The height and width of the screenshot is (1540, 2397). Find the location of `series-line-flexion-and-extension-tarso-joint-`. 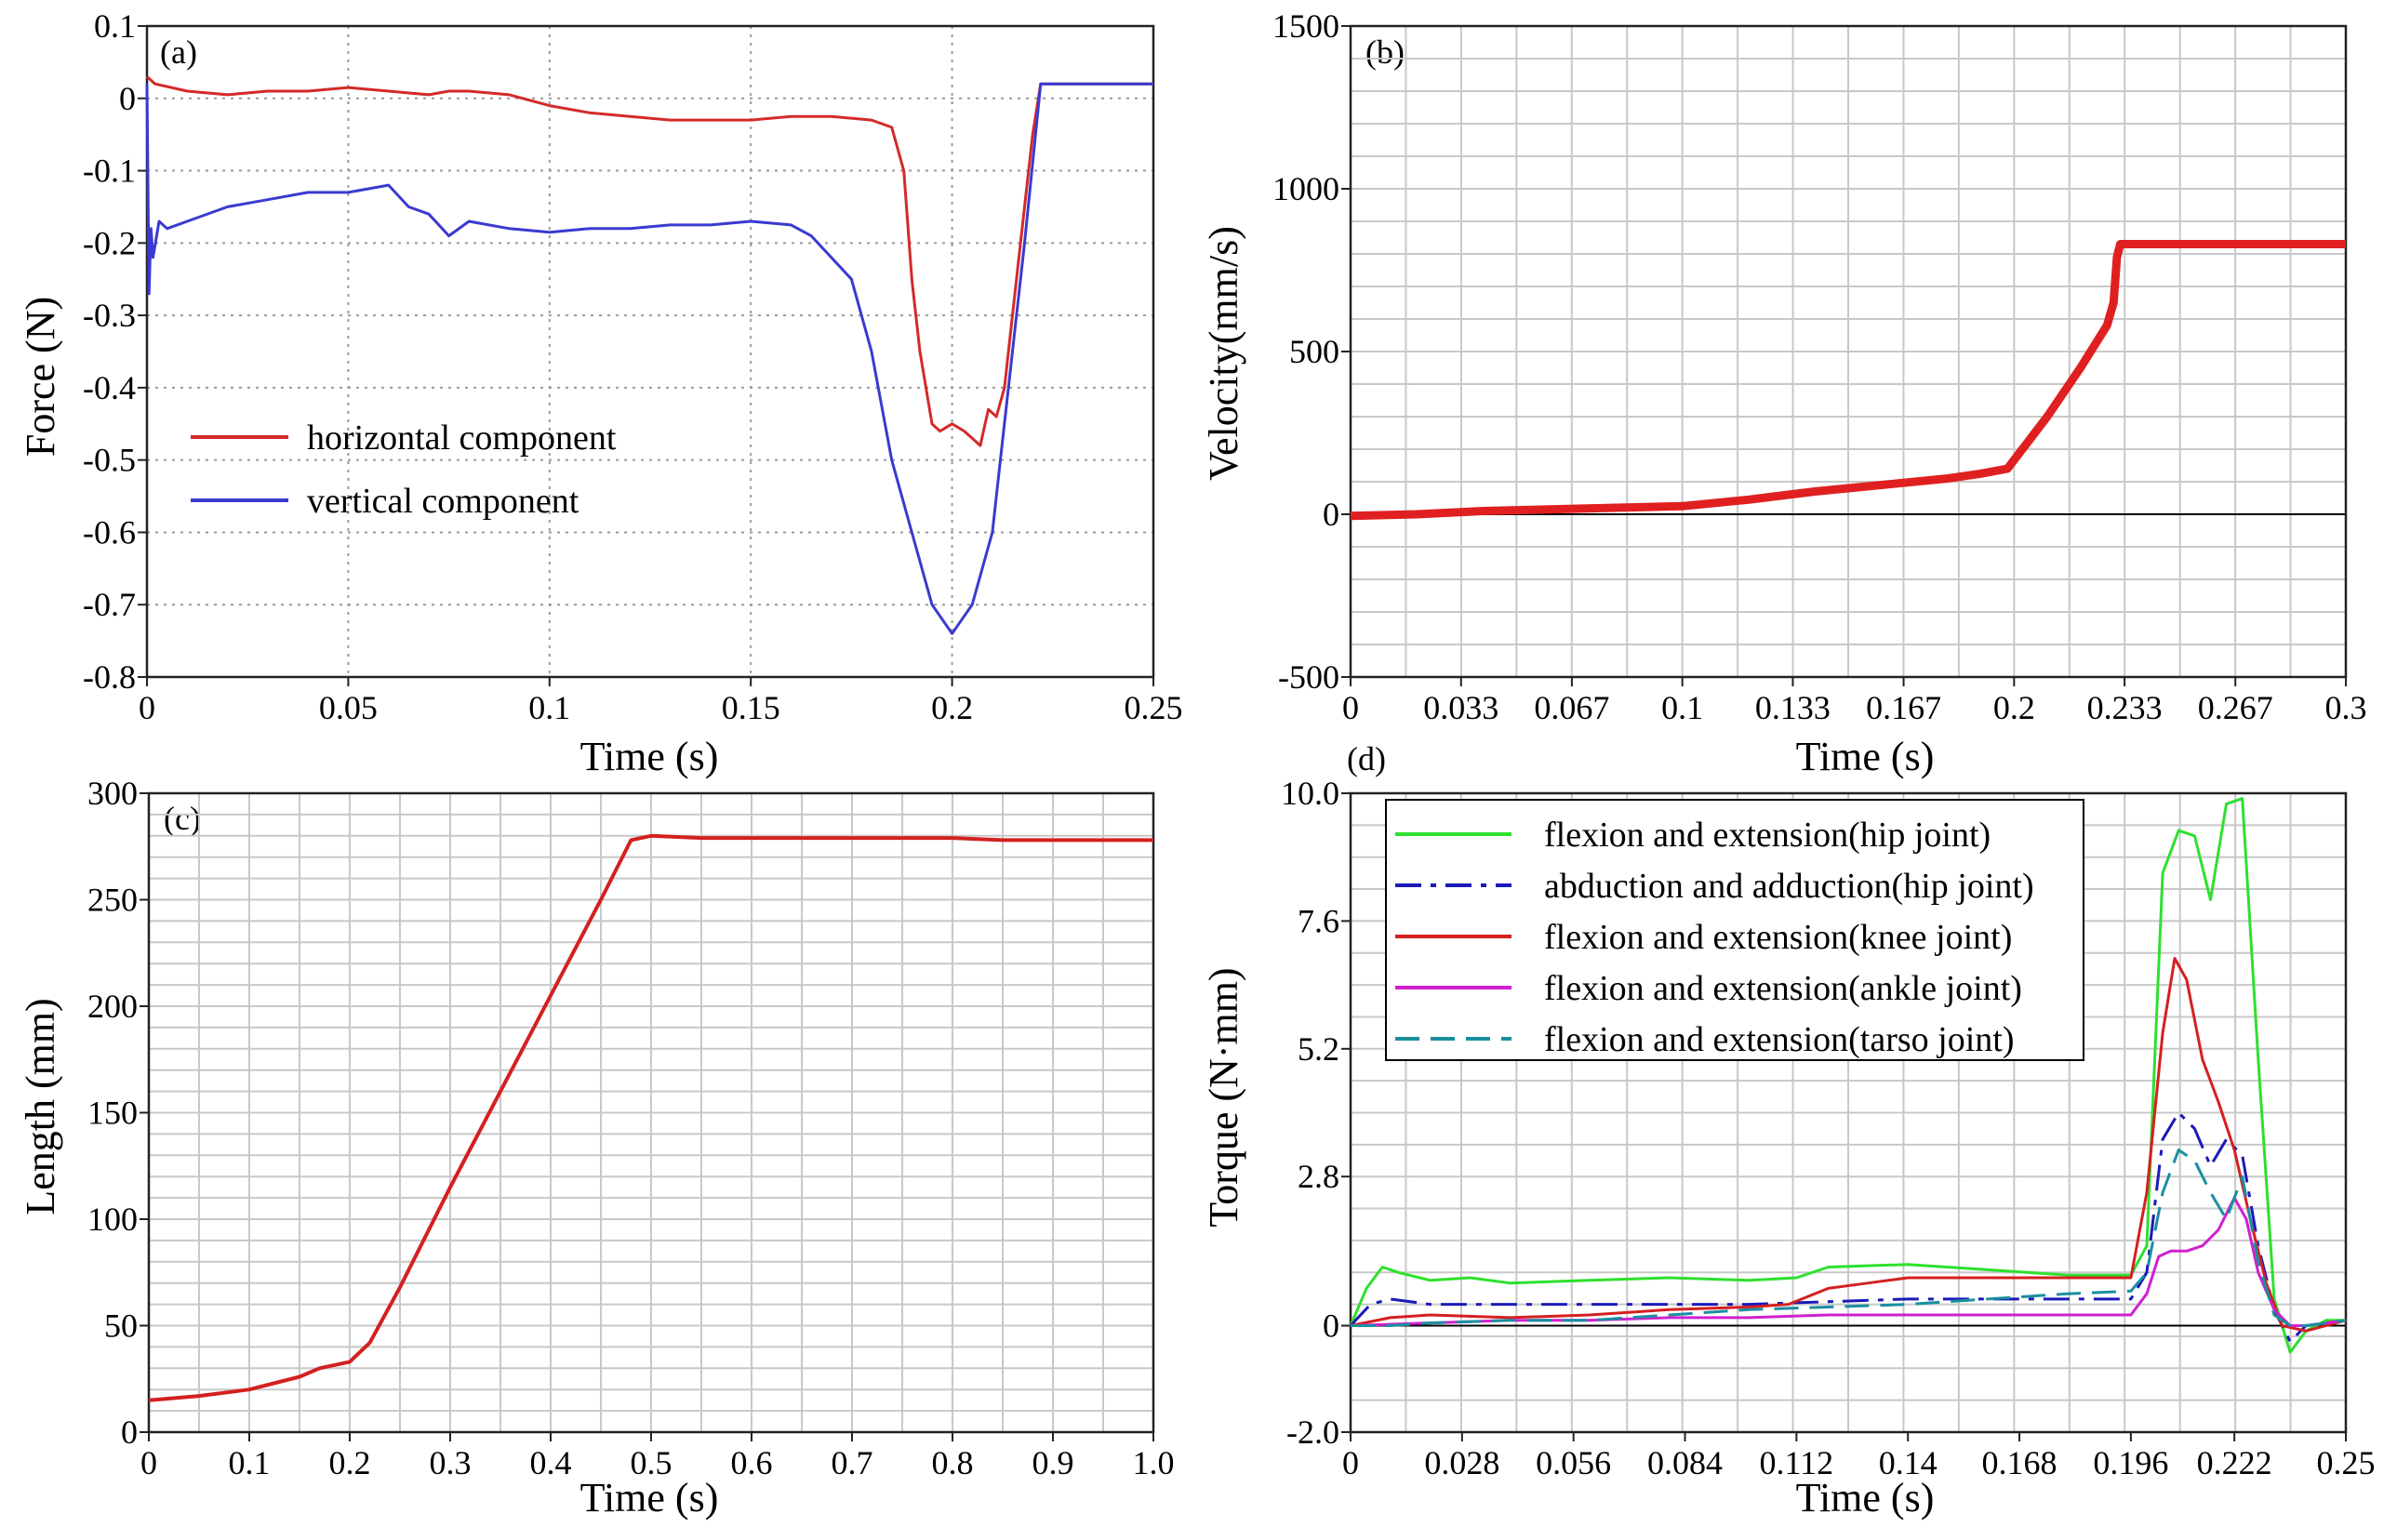

series-line-flexion-and-extension-tarso-joint- is located at coordinates (1849, 1237).